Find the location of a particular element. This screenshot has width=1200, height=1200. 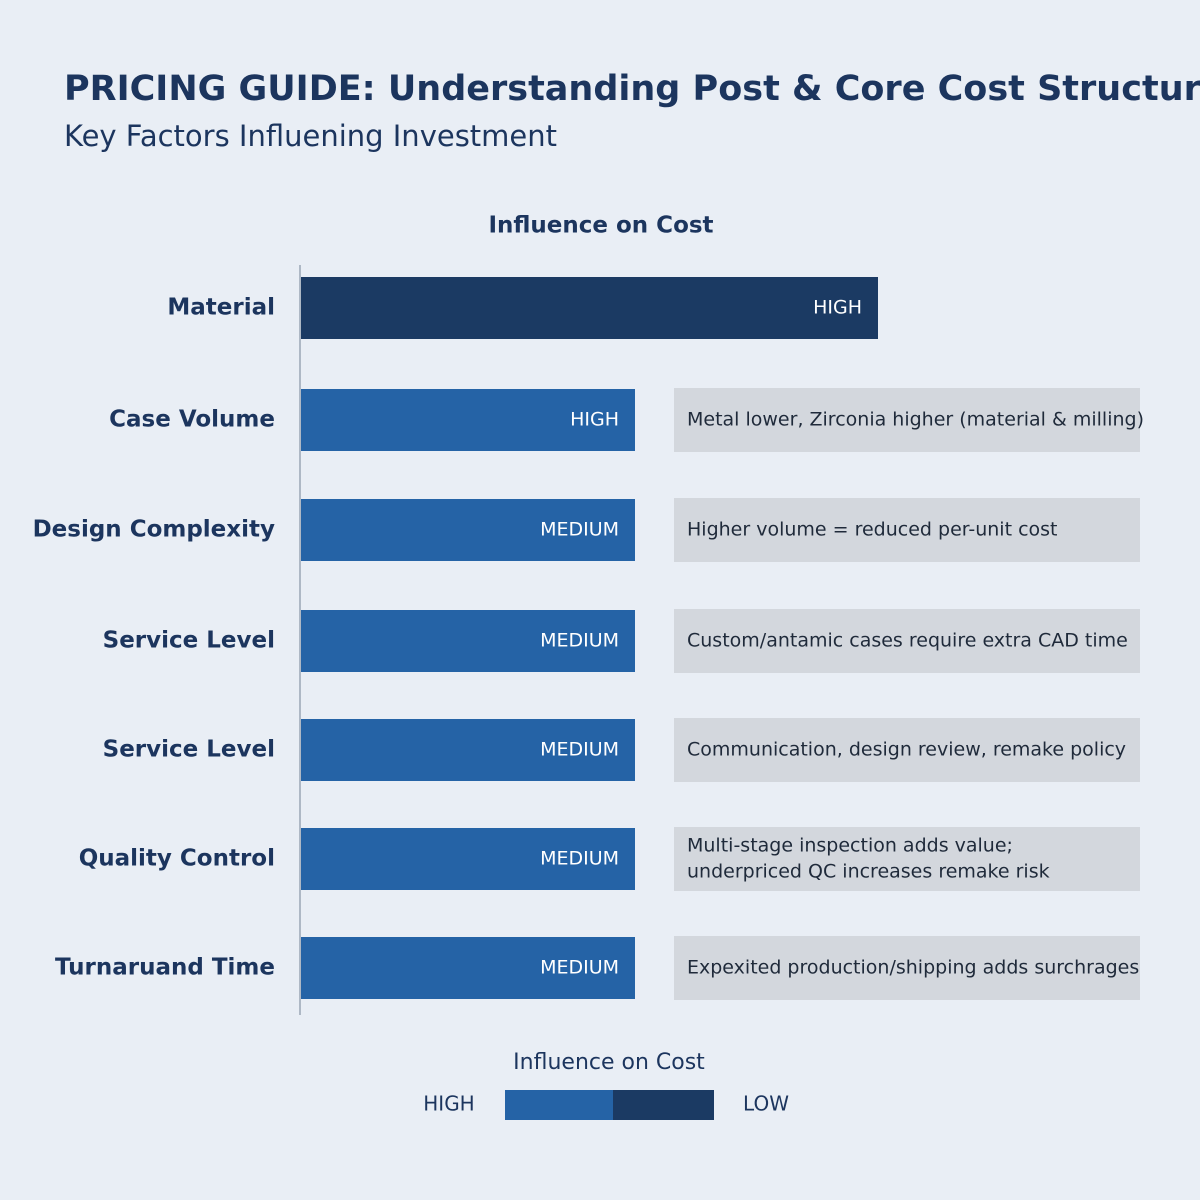

factor-label: Material is located at coordinates (221, 308).